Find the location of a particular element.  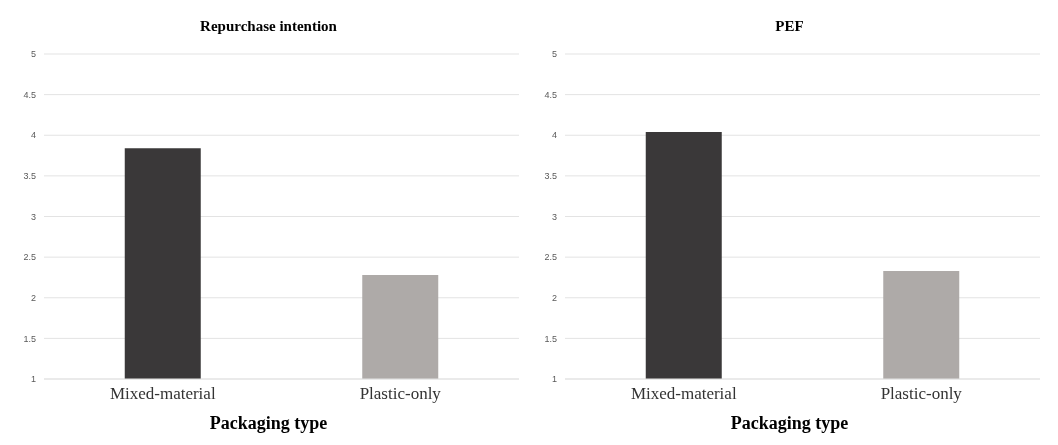

chart-title: PEF is located at coordinates (789, 26).